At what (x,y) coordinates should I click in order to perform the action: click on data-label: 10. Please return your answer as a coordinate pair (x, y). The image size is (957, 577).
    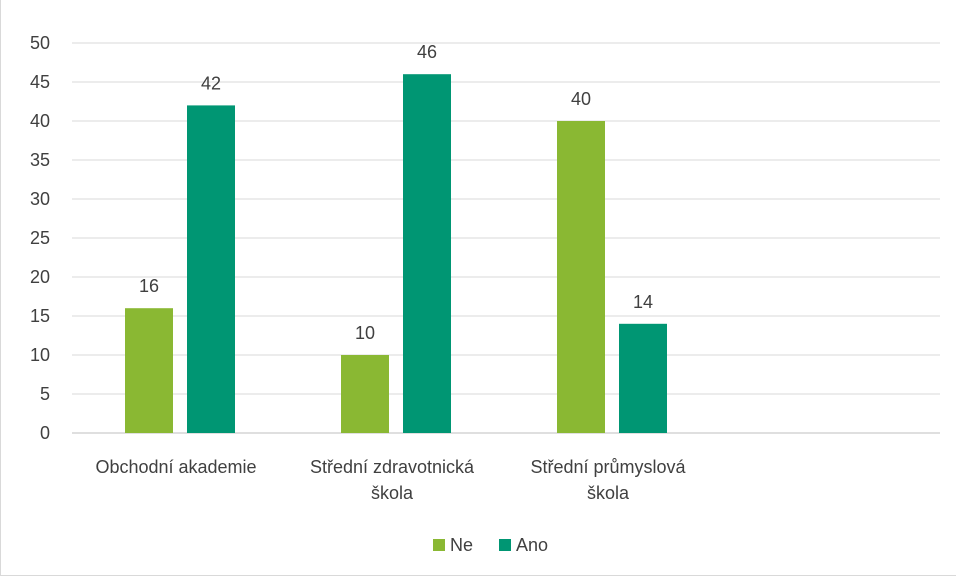
    Looking at the image, I should click on (365, 333).